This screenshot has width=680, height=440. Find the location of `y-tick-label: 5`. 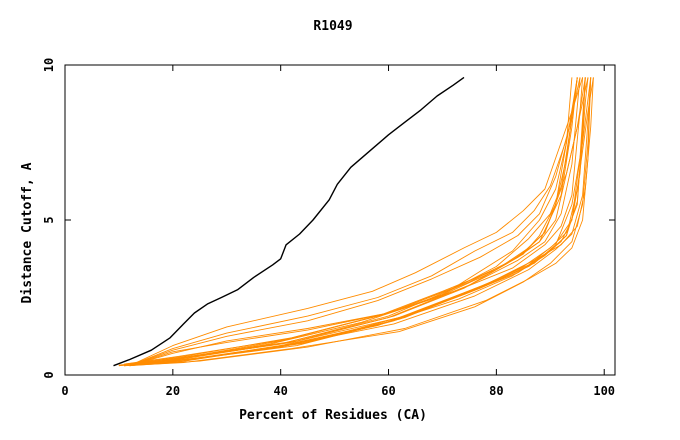

y-tick-label: 5 is located at coordinates (49, 219).